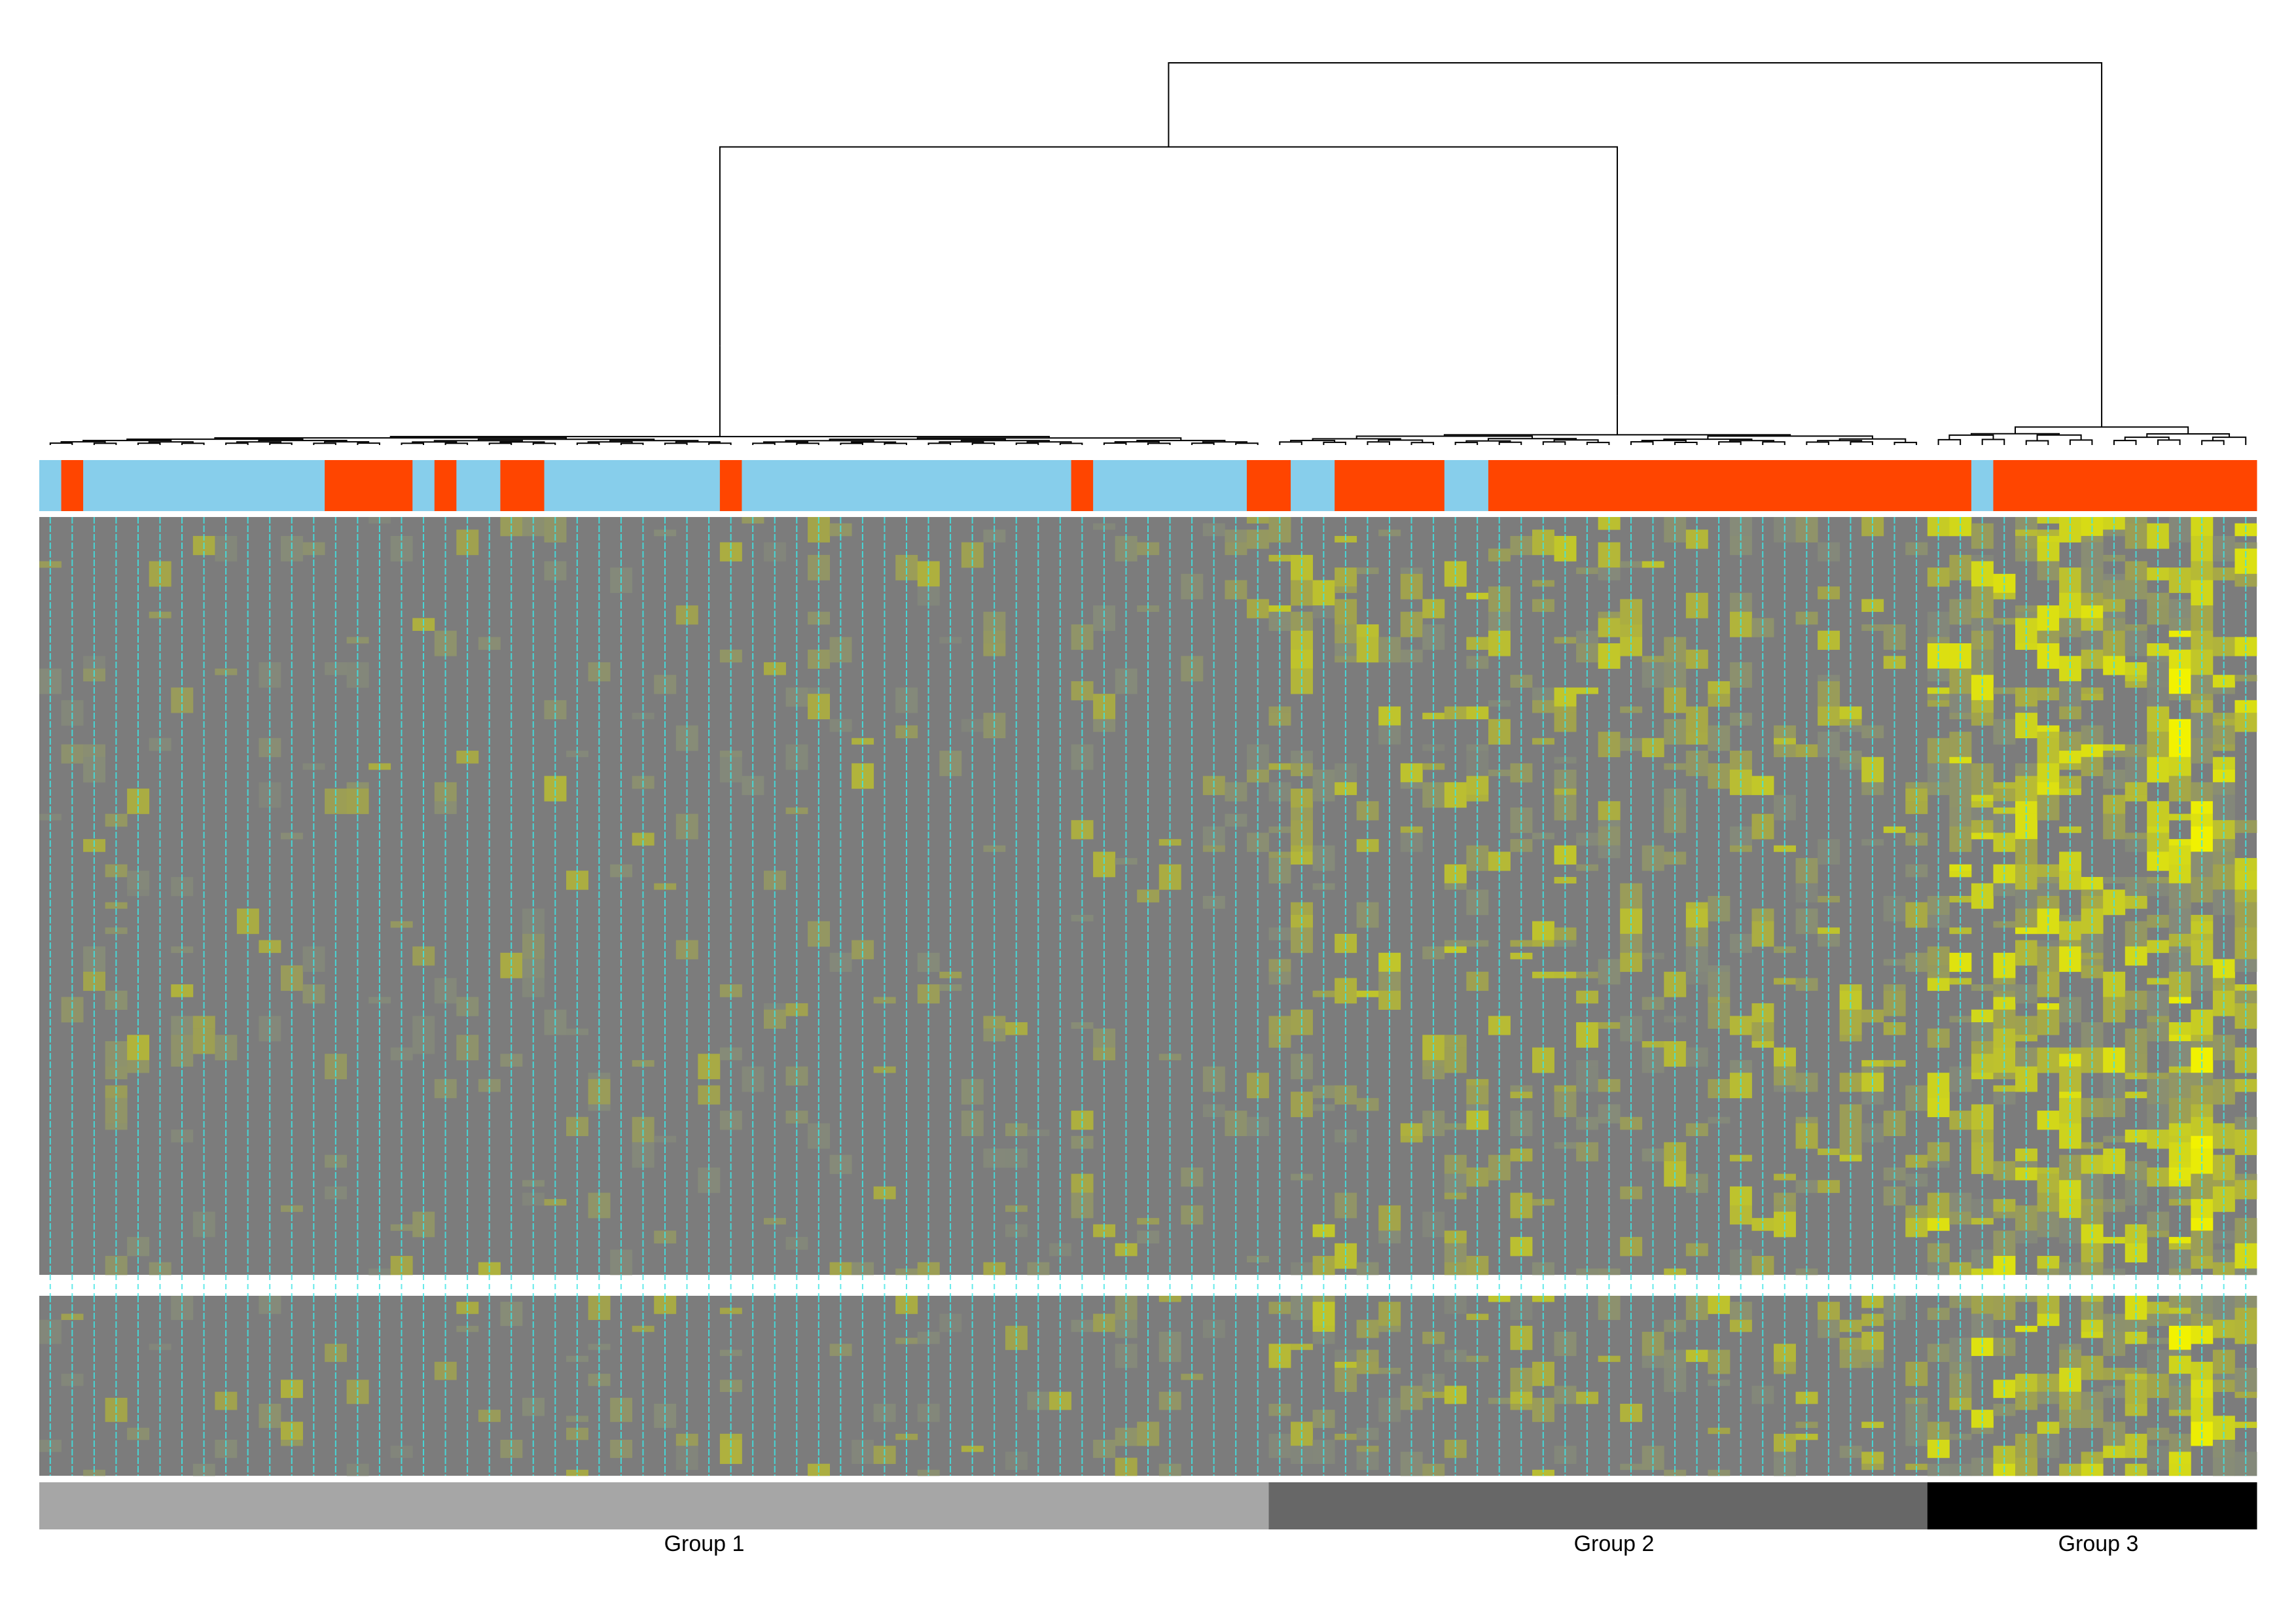 This screenshot has height=1623, width=2296. Describe the element at coordinates (1401, 1543) in the screenshot. I see `group-labels: Group 1 Group 2 Group 3` at that location.